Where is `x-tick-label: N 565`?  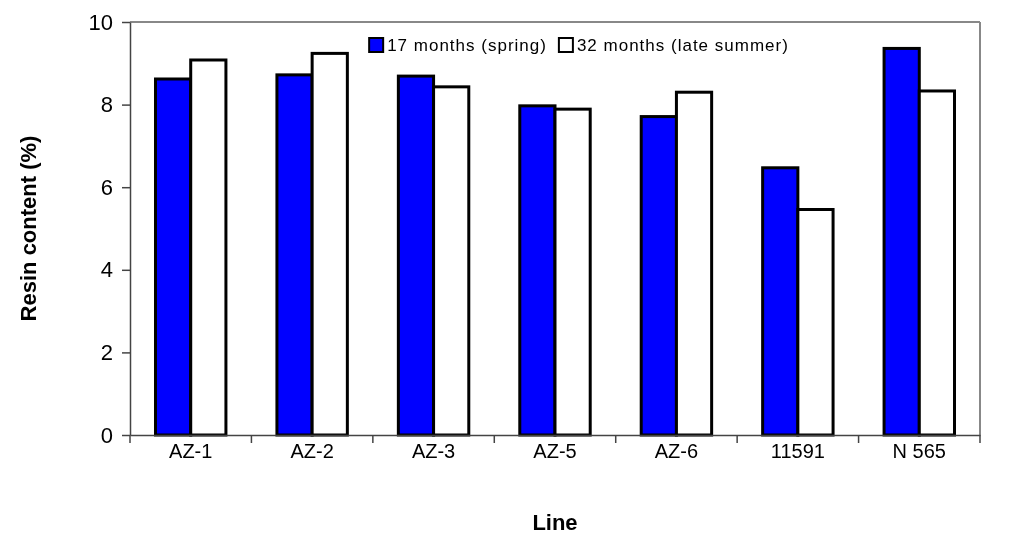
x-tick-label: N 565 is located at coordinates (919, 451).